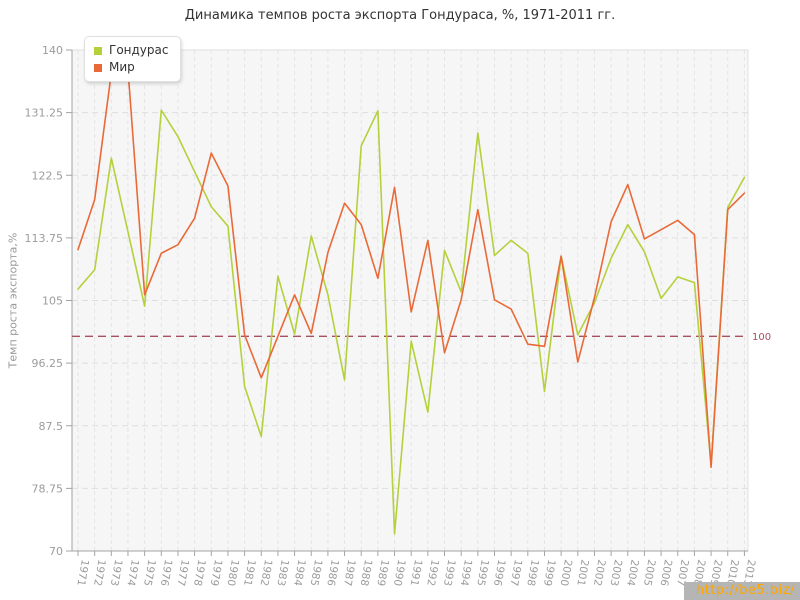 The image size is (800, 600). I want to click on x-tick-label: 2008, so click(699, 572).